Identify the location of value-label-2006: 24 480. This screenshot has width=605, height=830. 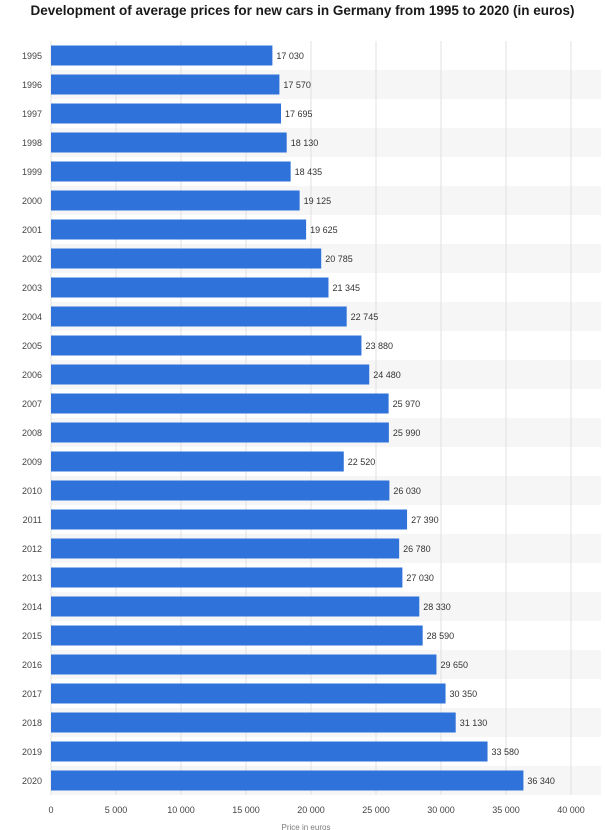
(387, 375).